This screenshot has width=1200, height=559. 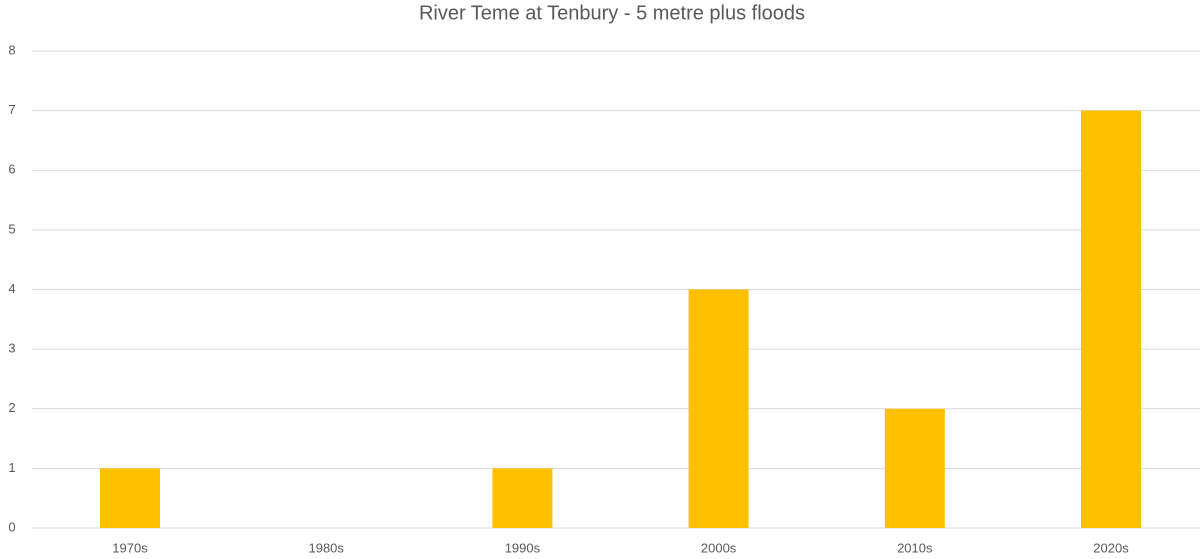 I want to click on x-tick-label: 2020s, so click(x=1111, y=547).